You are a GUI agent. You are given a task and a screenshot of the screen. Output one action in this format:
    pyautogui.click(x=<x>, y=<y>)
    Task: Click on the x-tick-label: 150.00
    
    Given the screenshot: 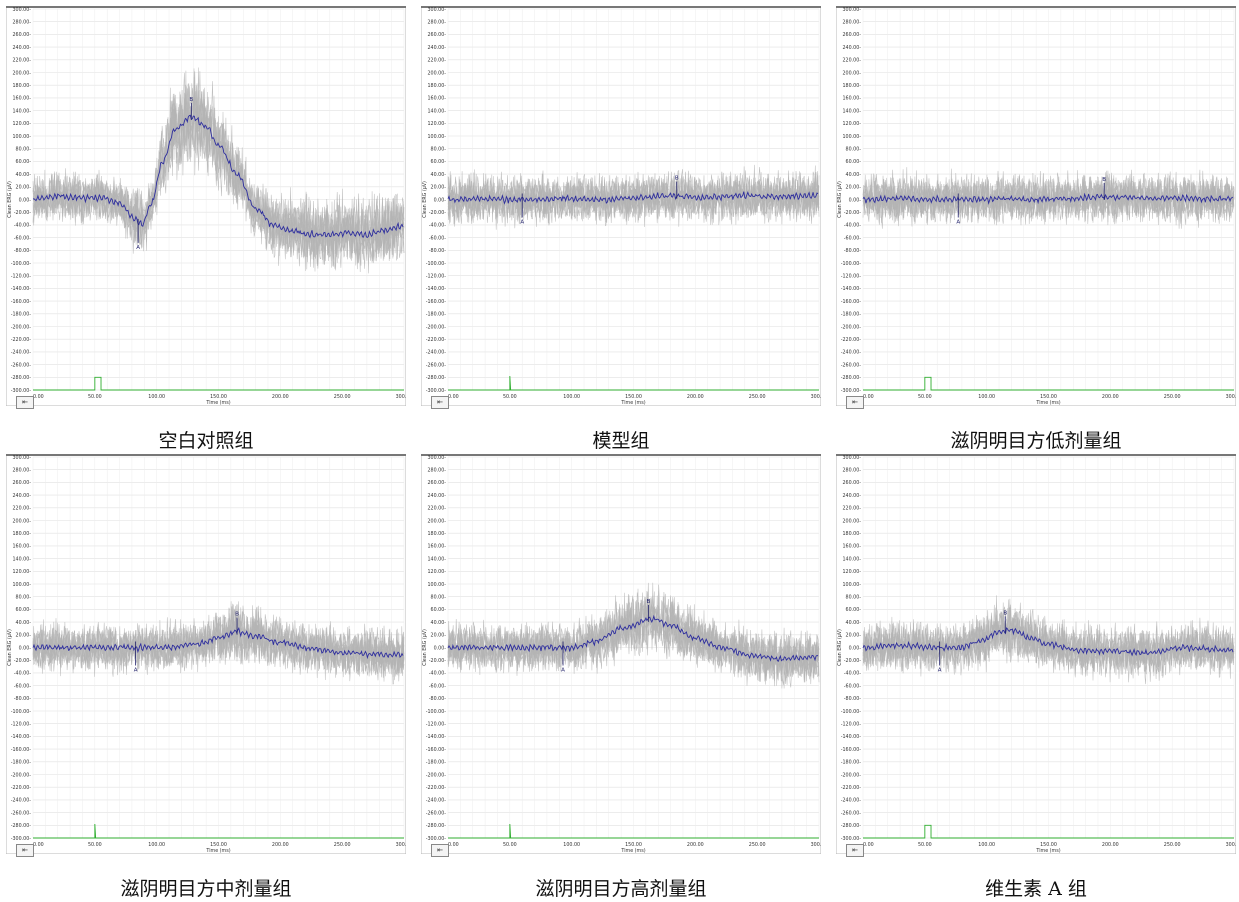 What is the action you would take?
    pyautogui.click(x=218, y=845)
    